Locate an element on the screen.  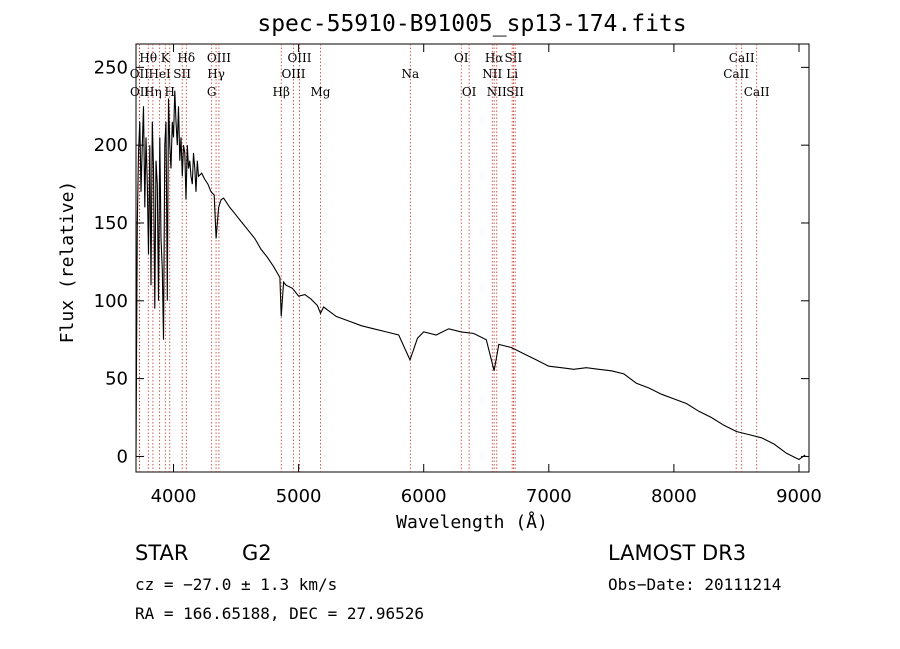
survey-name: LAMOST DR3 is located at coordinates (677, 553).